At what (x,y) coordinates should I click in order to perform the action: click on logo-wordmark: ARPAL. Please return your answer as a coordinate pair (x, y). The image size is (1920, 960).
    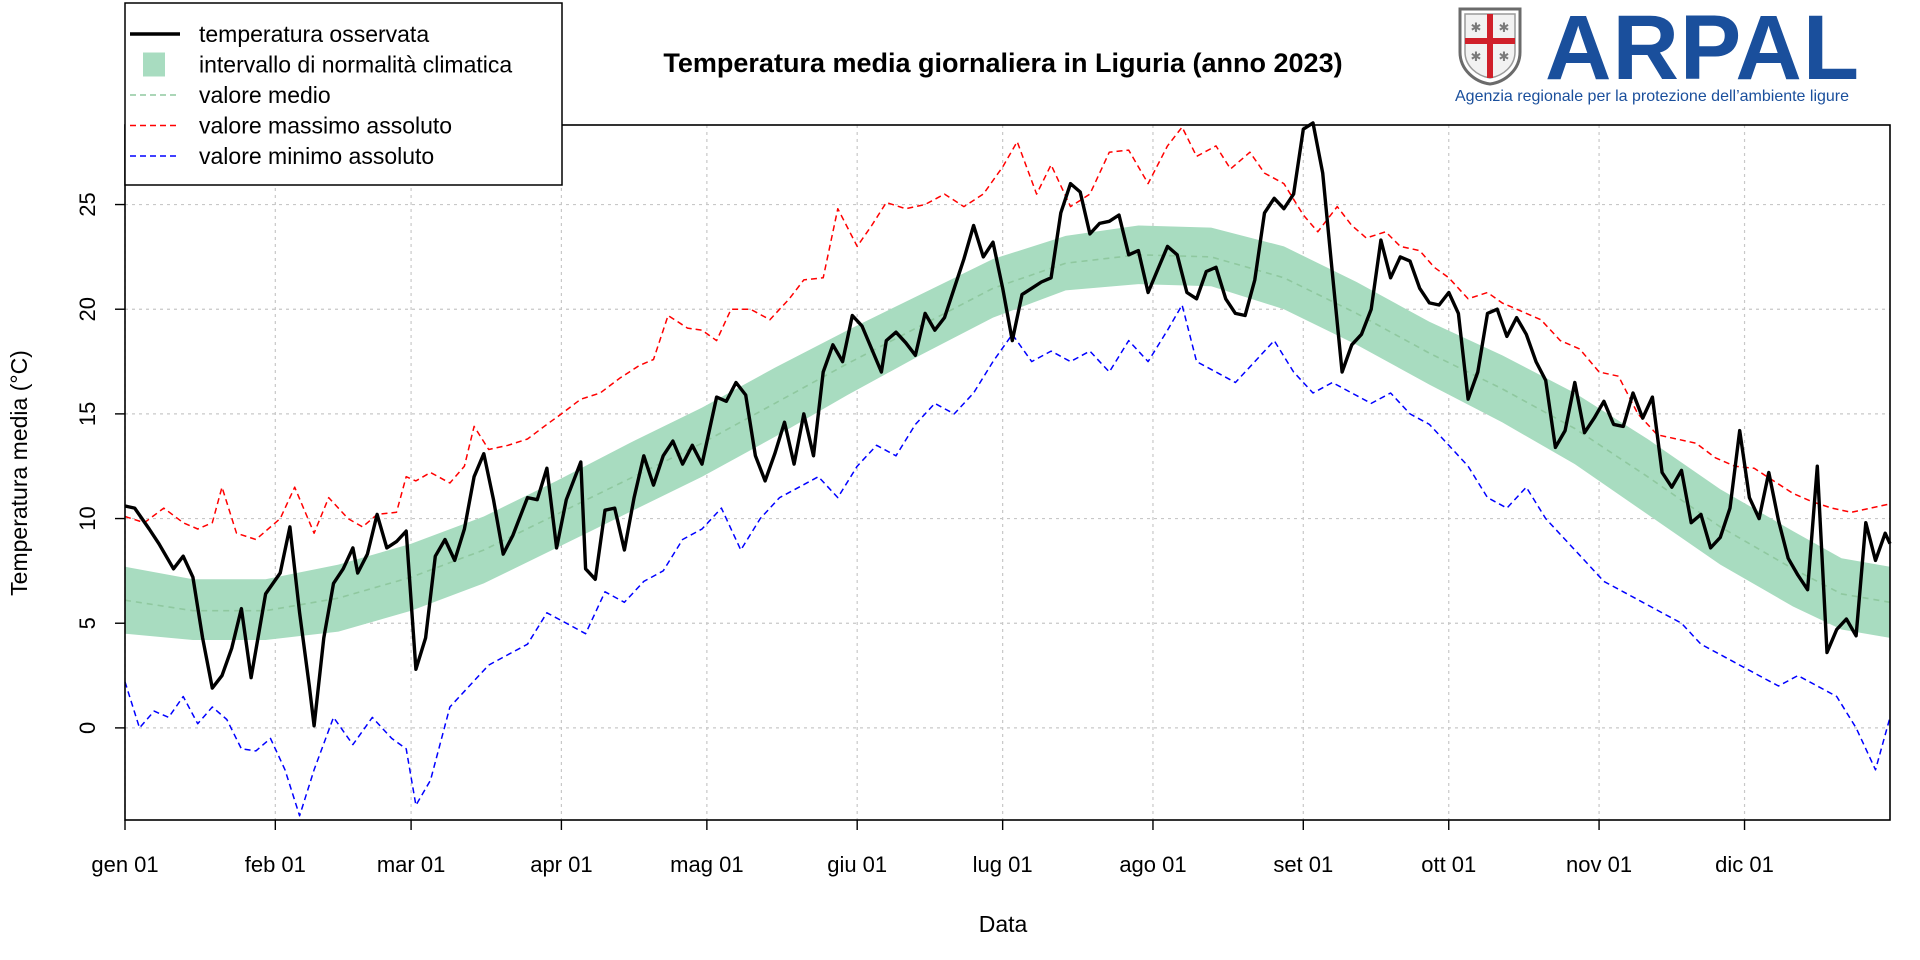
    Looking at the image, I should click on (1703, 49).